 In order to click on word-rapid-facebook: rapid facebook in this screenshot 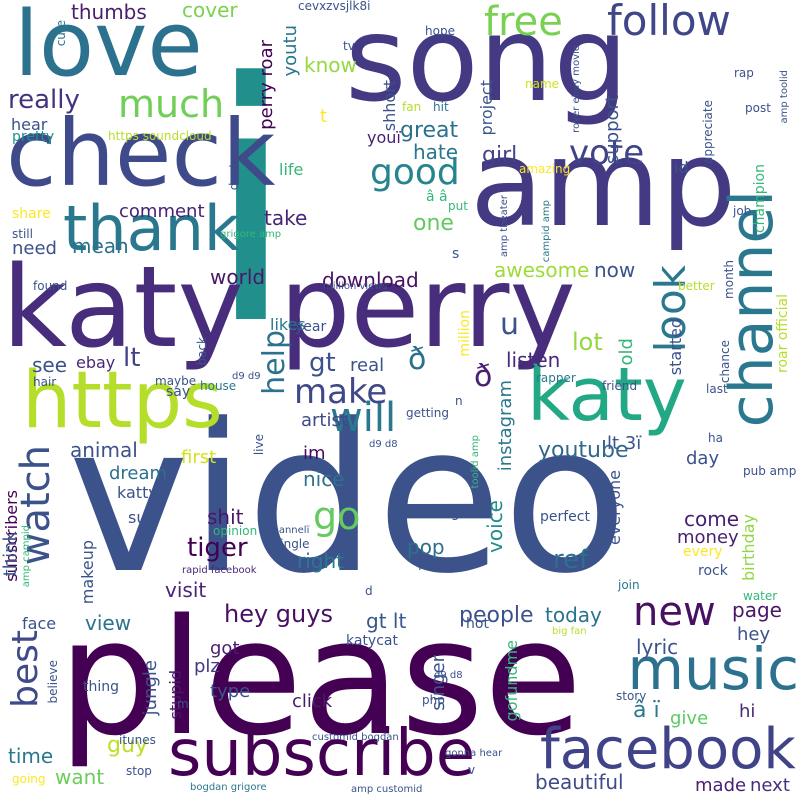, I will do `click(219, 570)`.